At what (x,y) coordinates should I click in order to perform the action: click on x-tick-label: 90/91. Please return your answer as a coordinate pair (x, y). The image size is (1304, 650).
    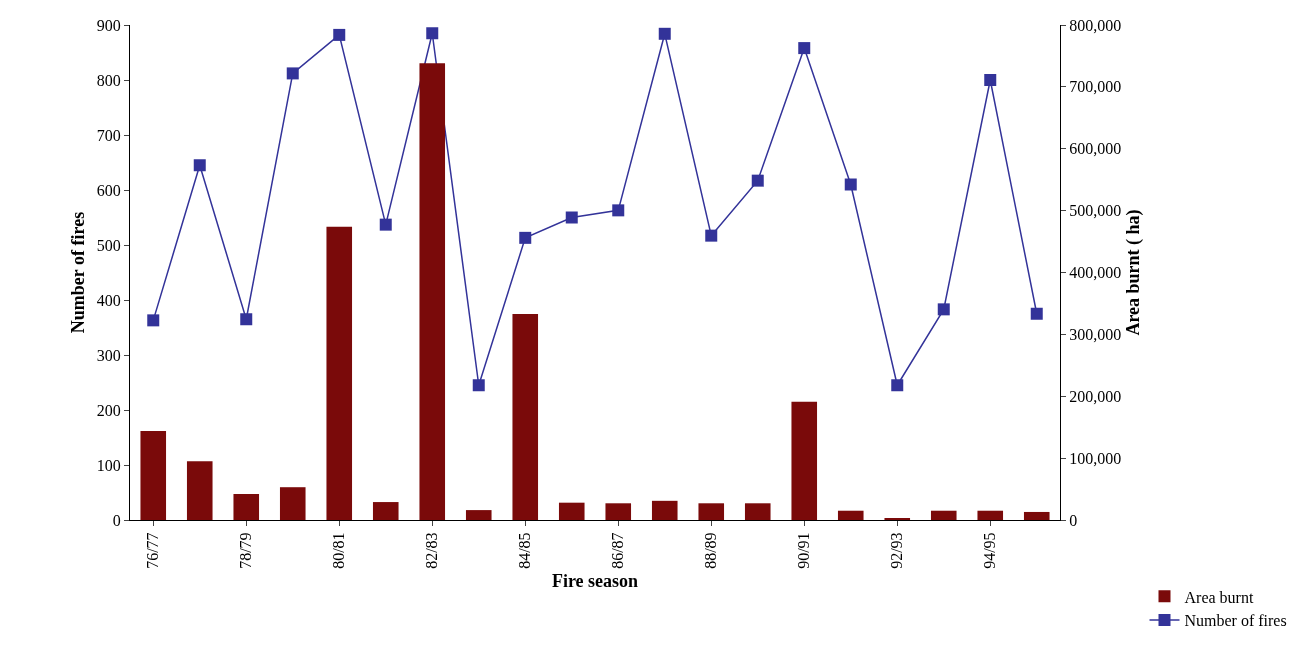
    Looking at the image, I should click on (804, 550).